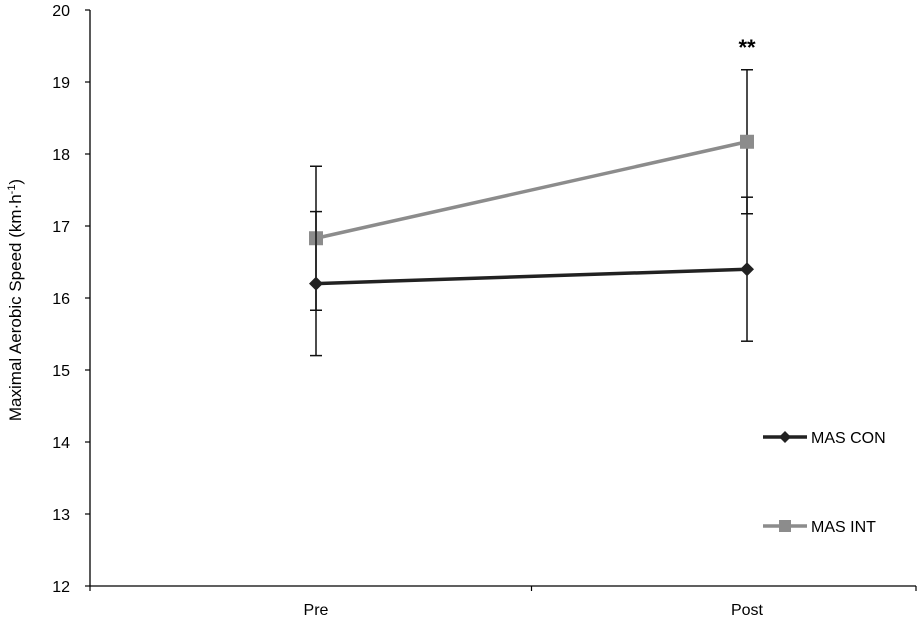 This screenshot has width=918, height=621. What do you see at coordinates (61, 227) in the screenshot?
I see `y-tick-label: 17` at bounding box center [61, 227].